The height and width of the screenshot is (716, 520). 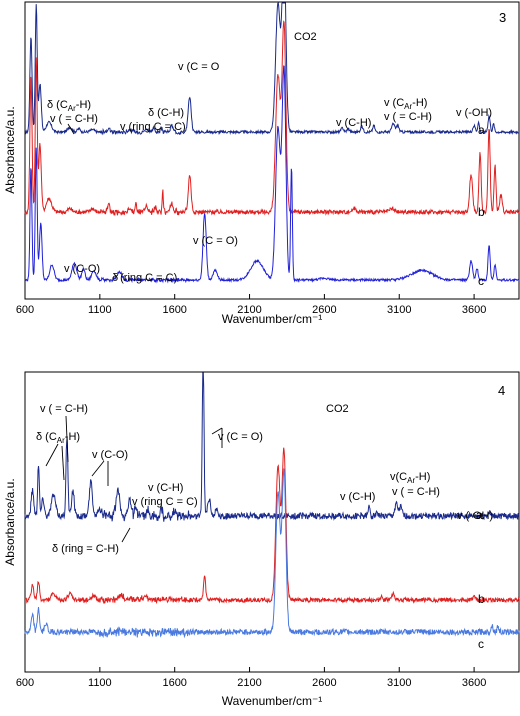 I want to click on panel-3-series-label-b: b, so click(x=481, y=212).